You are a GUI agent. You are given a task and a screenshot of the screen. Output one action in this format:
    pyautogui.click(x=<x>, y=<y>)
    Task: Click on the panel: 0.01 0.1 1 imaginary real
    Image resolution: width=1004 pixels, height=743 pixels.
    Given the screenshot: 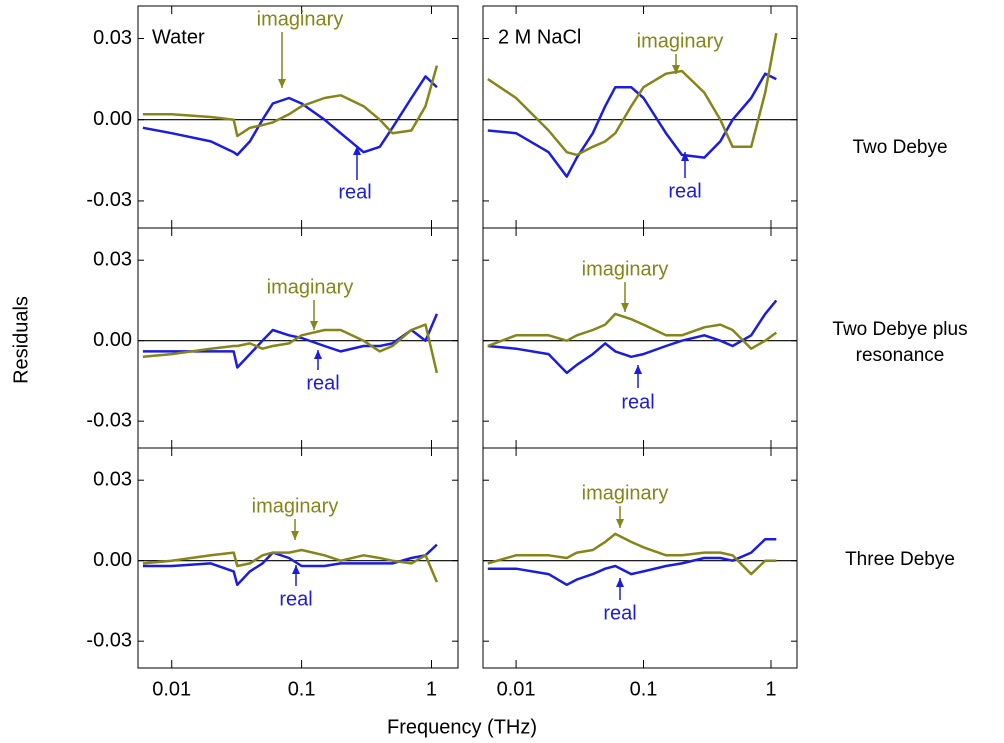 What is the action you would take?
    pyautogui.click(x=640, y=573)
    